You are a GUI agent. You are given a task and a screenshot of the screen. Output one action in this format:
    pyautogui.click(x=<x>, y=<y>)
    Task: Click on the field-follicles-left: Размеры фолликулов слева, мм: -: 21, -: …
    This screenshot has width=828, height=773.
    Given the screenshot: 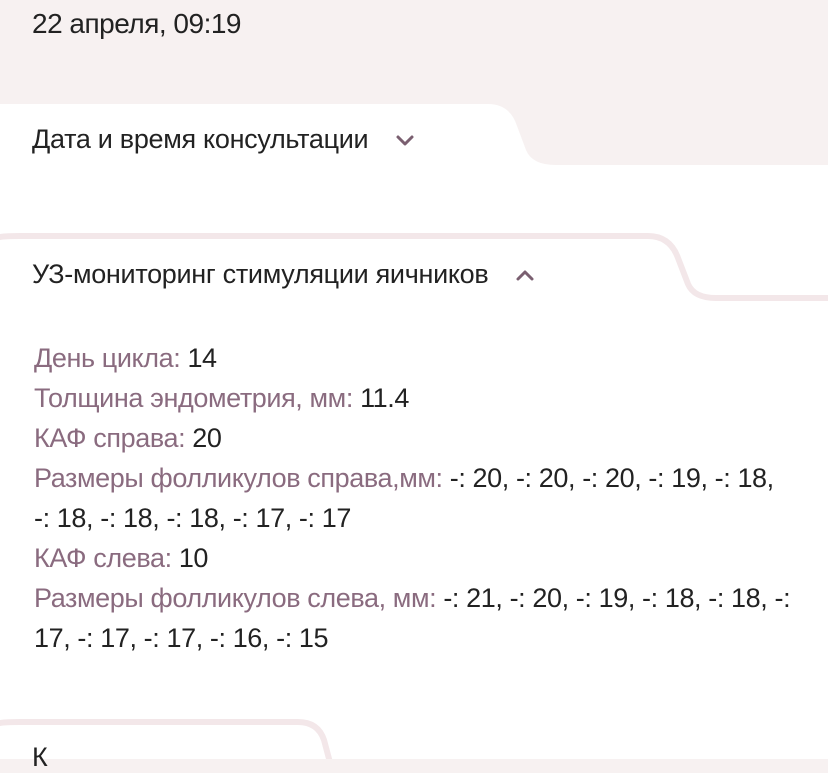 What is the action you would take?
    pyautogui.click(x=412, y=618)
    